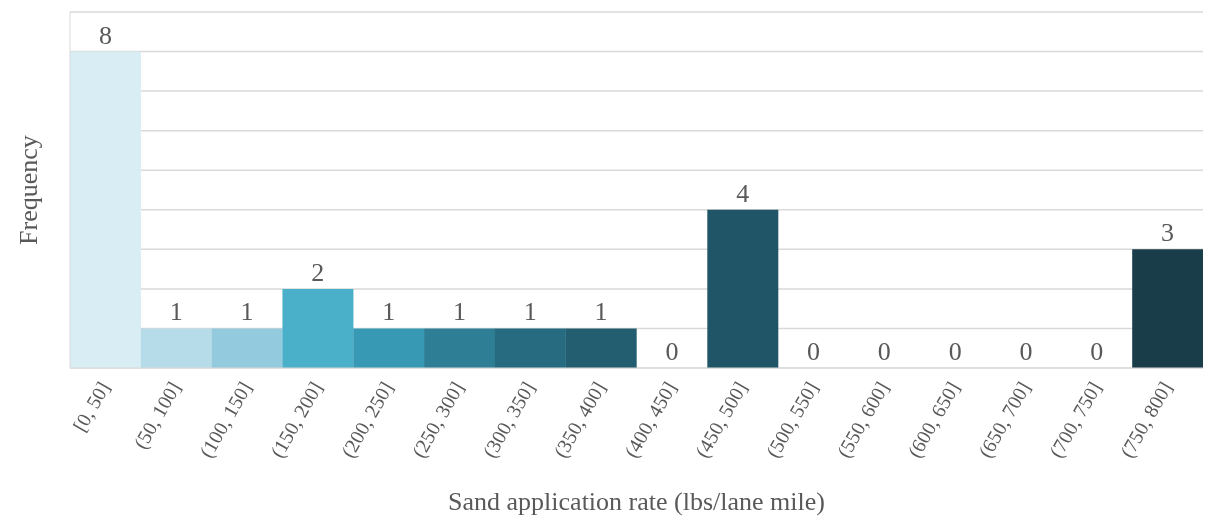 The width and height of the screenshot is (1207, 530). I want to click on x-axis-title: Sand application rate (lbs/lane mile), so click(636, 501).